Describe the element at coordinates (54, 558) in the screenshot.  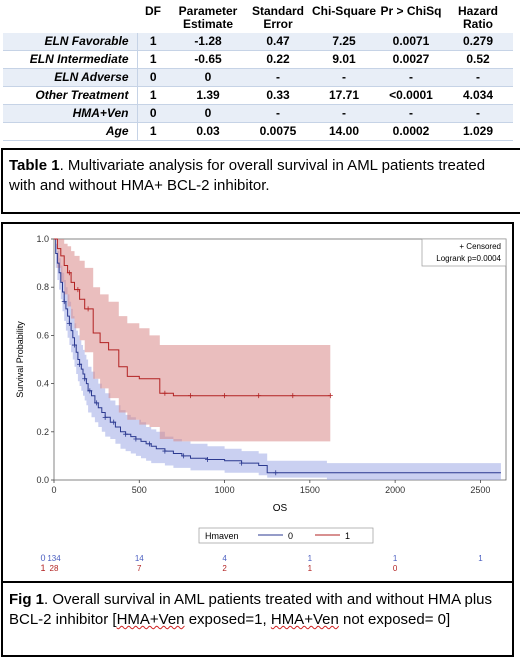
I see `at-risk-value: 134` at that location.